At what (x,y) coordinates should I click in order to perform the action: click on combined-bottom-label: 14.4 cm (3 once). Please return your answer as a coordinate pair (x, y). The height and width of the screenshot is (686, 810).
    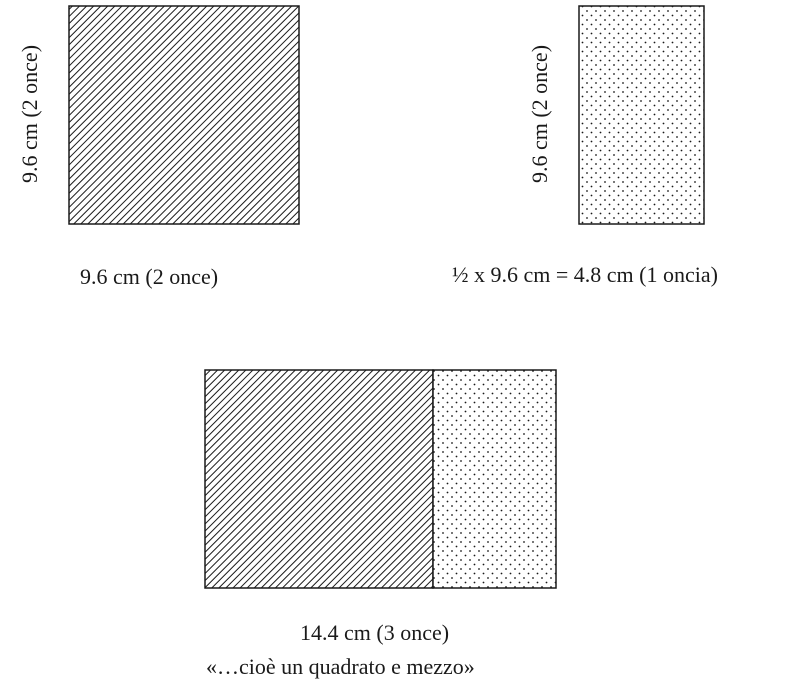
    Looking at the image, I should click on (375, 632).